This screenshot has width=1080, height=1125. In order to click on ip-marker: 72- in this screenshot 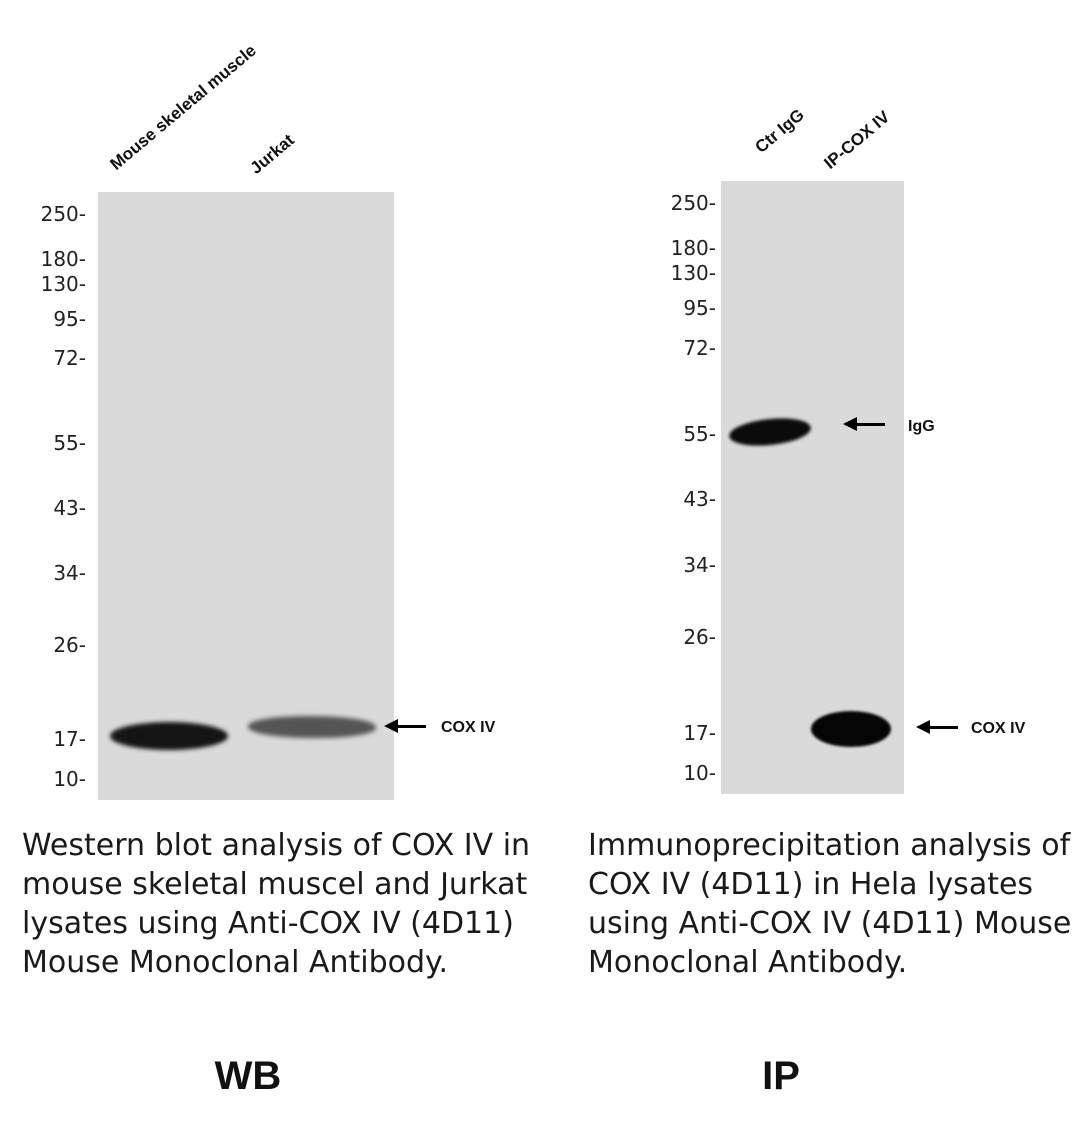, I will do `click(699, 348)`.